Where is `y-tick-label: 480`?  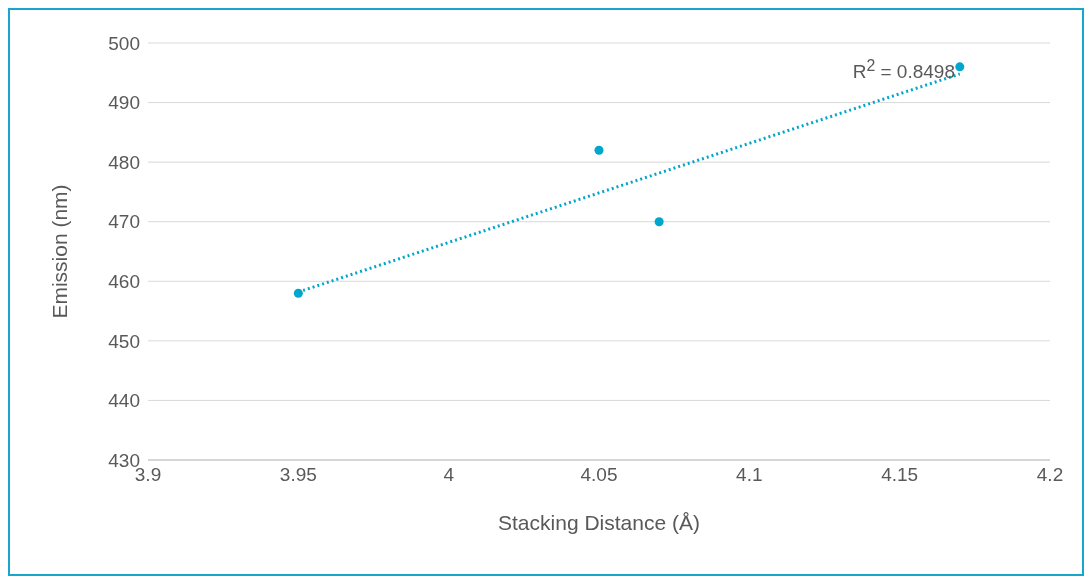 y-tick-label: 480 is located at coordinates (124, 162).